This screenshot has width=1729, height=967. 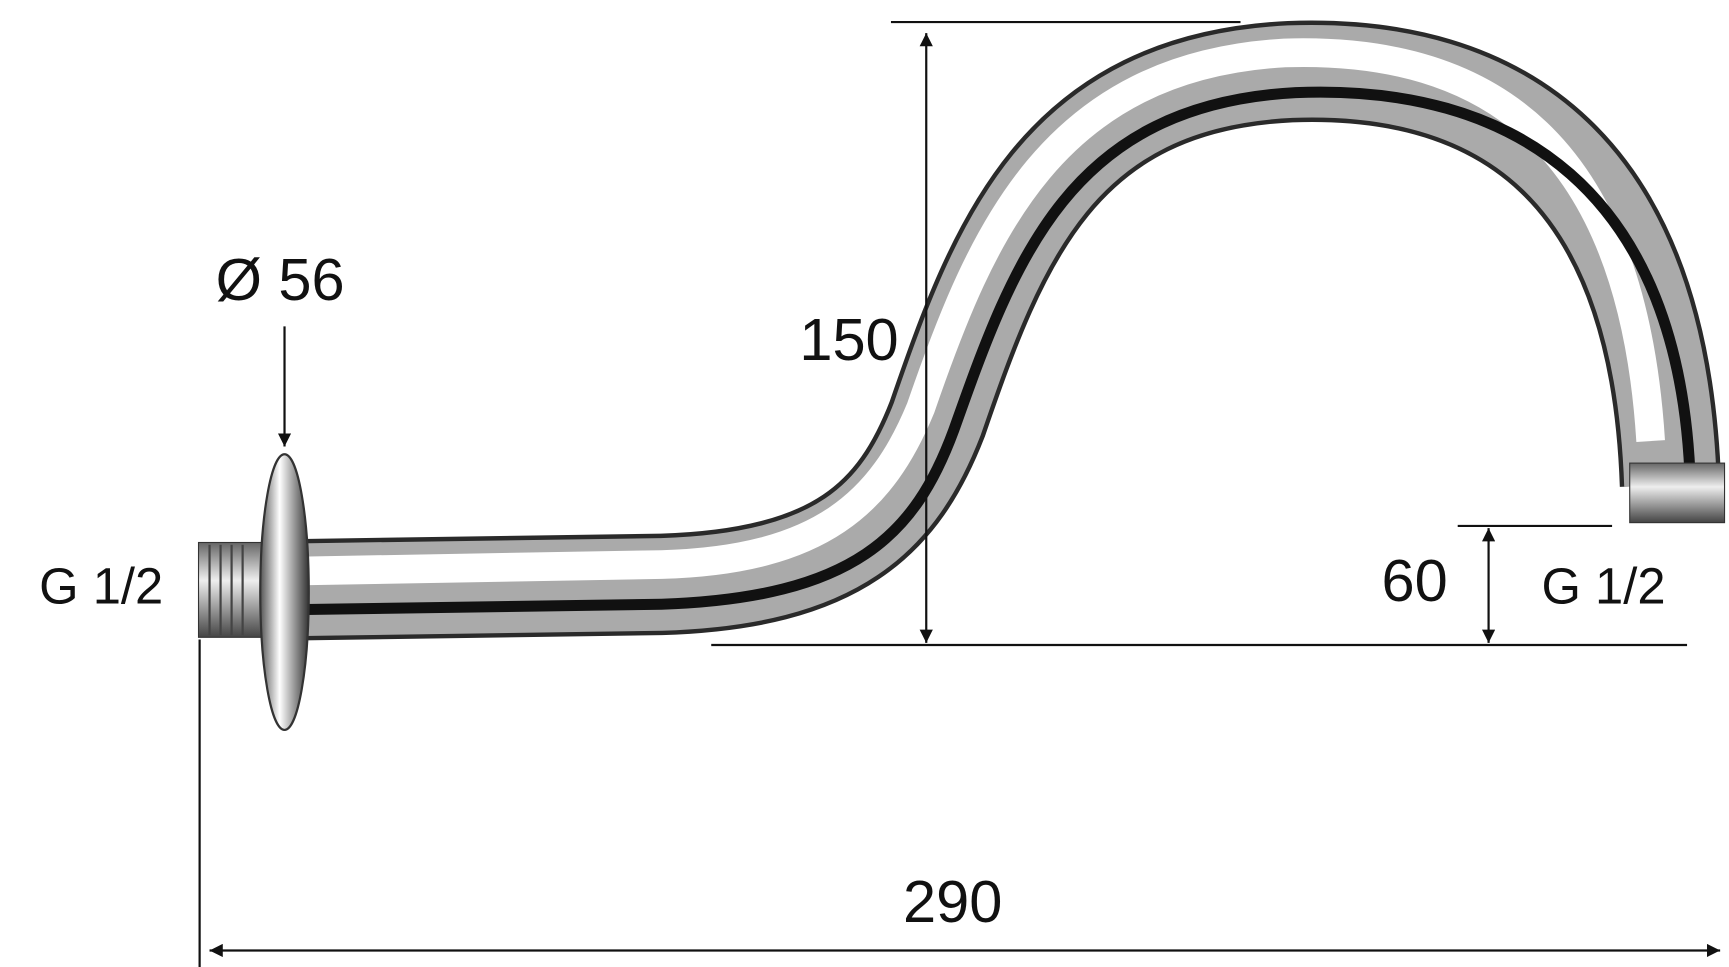 What do you see at coordinates (1604, 585) in the screenshot?
I see `label-outlet-thread: G 1/2` at bounding box center [1604, 585].